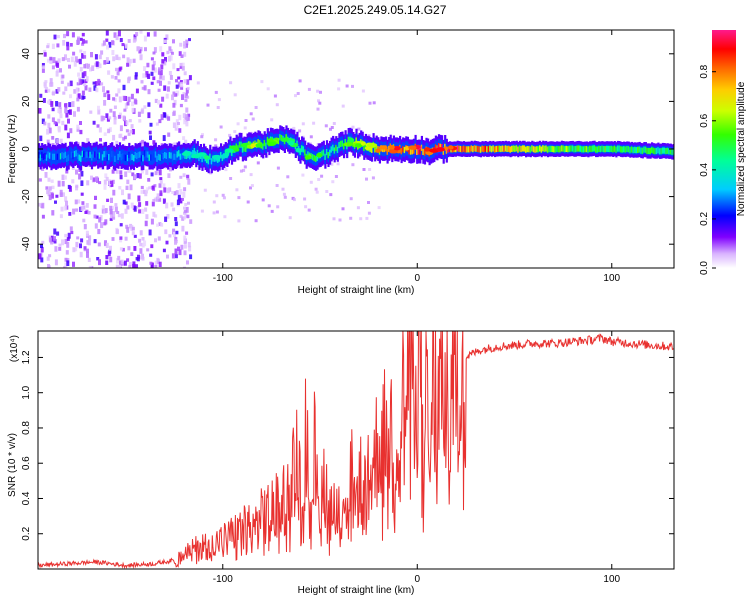 The height and width of the screenshot is (600, 750). I want to click on y-tick-label: 1.2, so click(26, 357).